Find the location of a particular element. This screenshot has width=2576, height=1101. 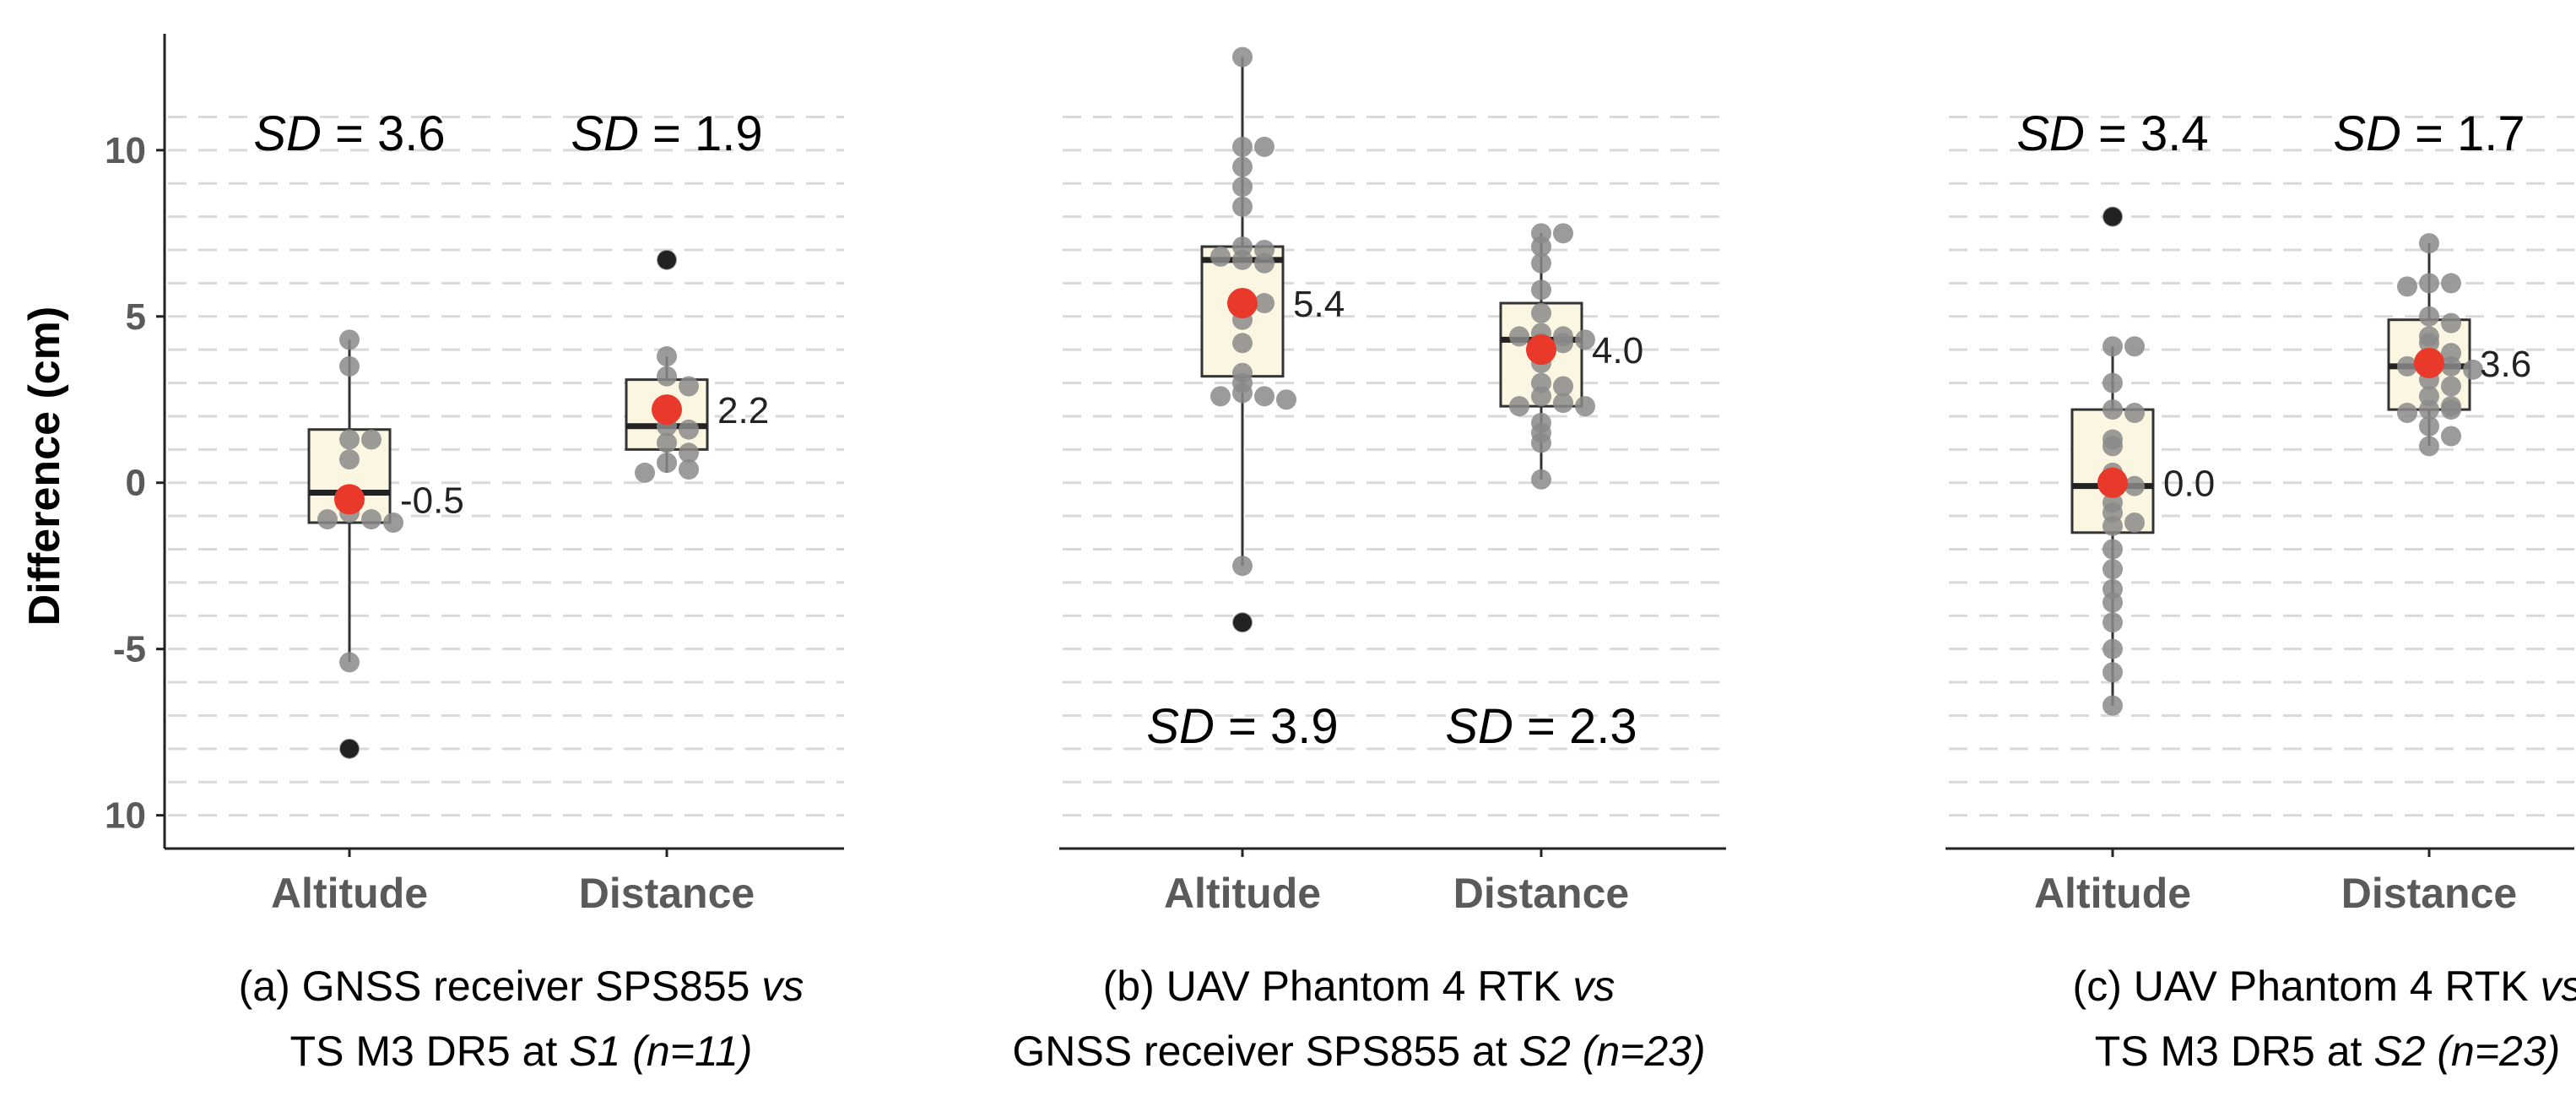

caption-italic: S1 (n=11) is located at coordinates (660, 1051).